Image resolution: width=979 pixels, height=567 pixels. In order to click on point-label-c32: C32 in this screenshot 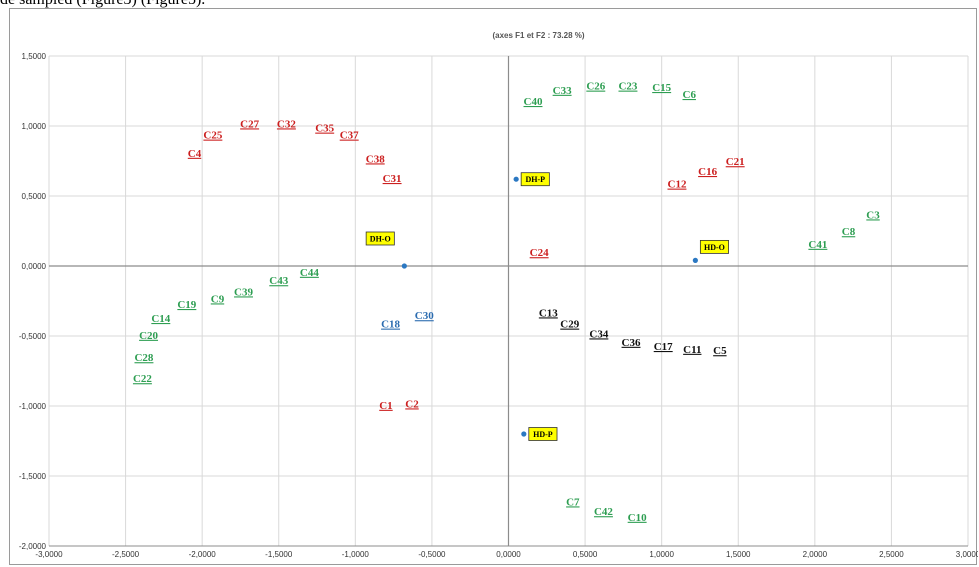, I will do `click(286, 124)`.